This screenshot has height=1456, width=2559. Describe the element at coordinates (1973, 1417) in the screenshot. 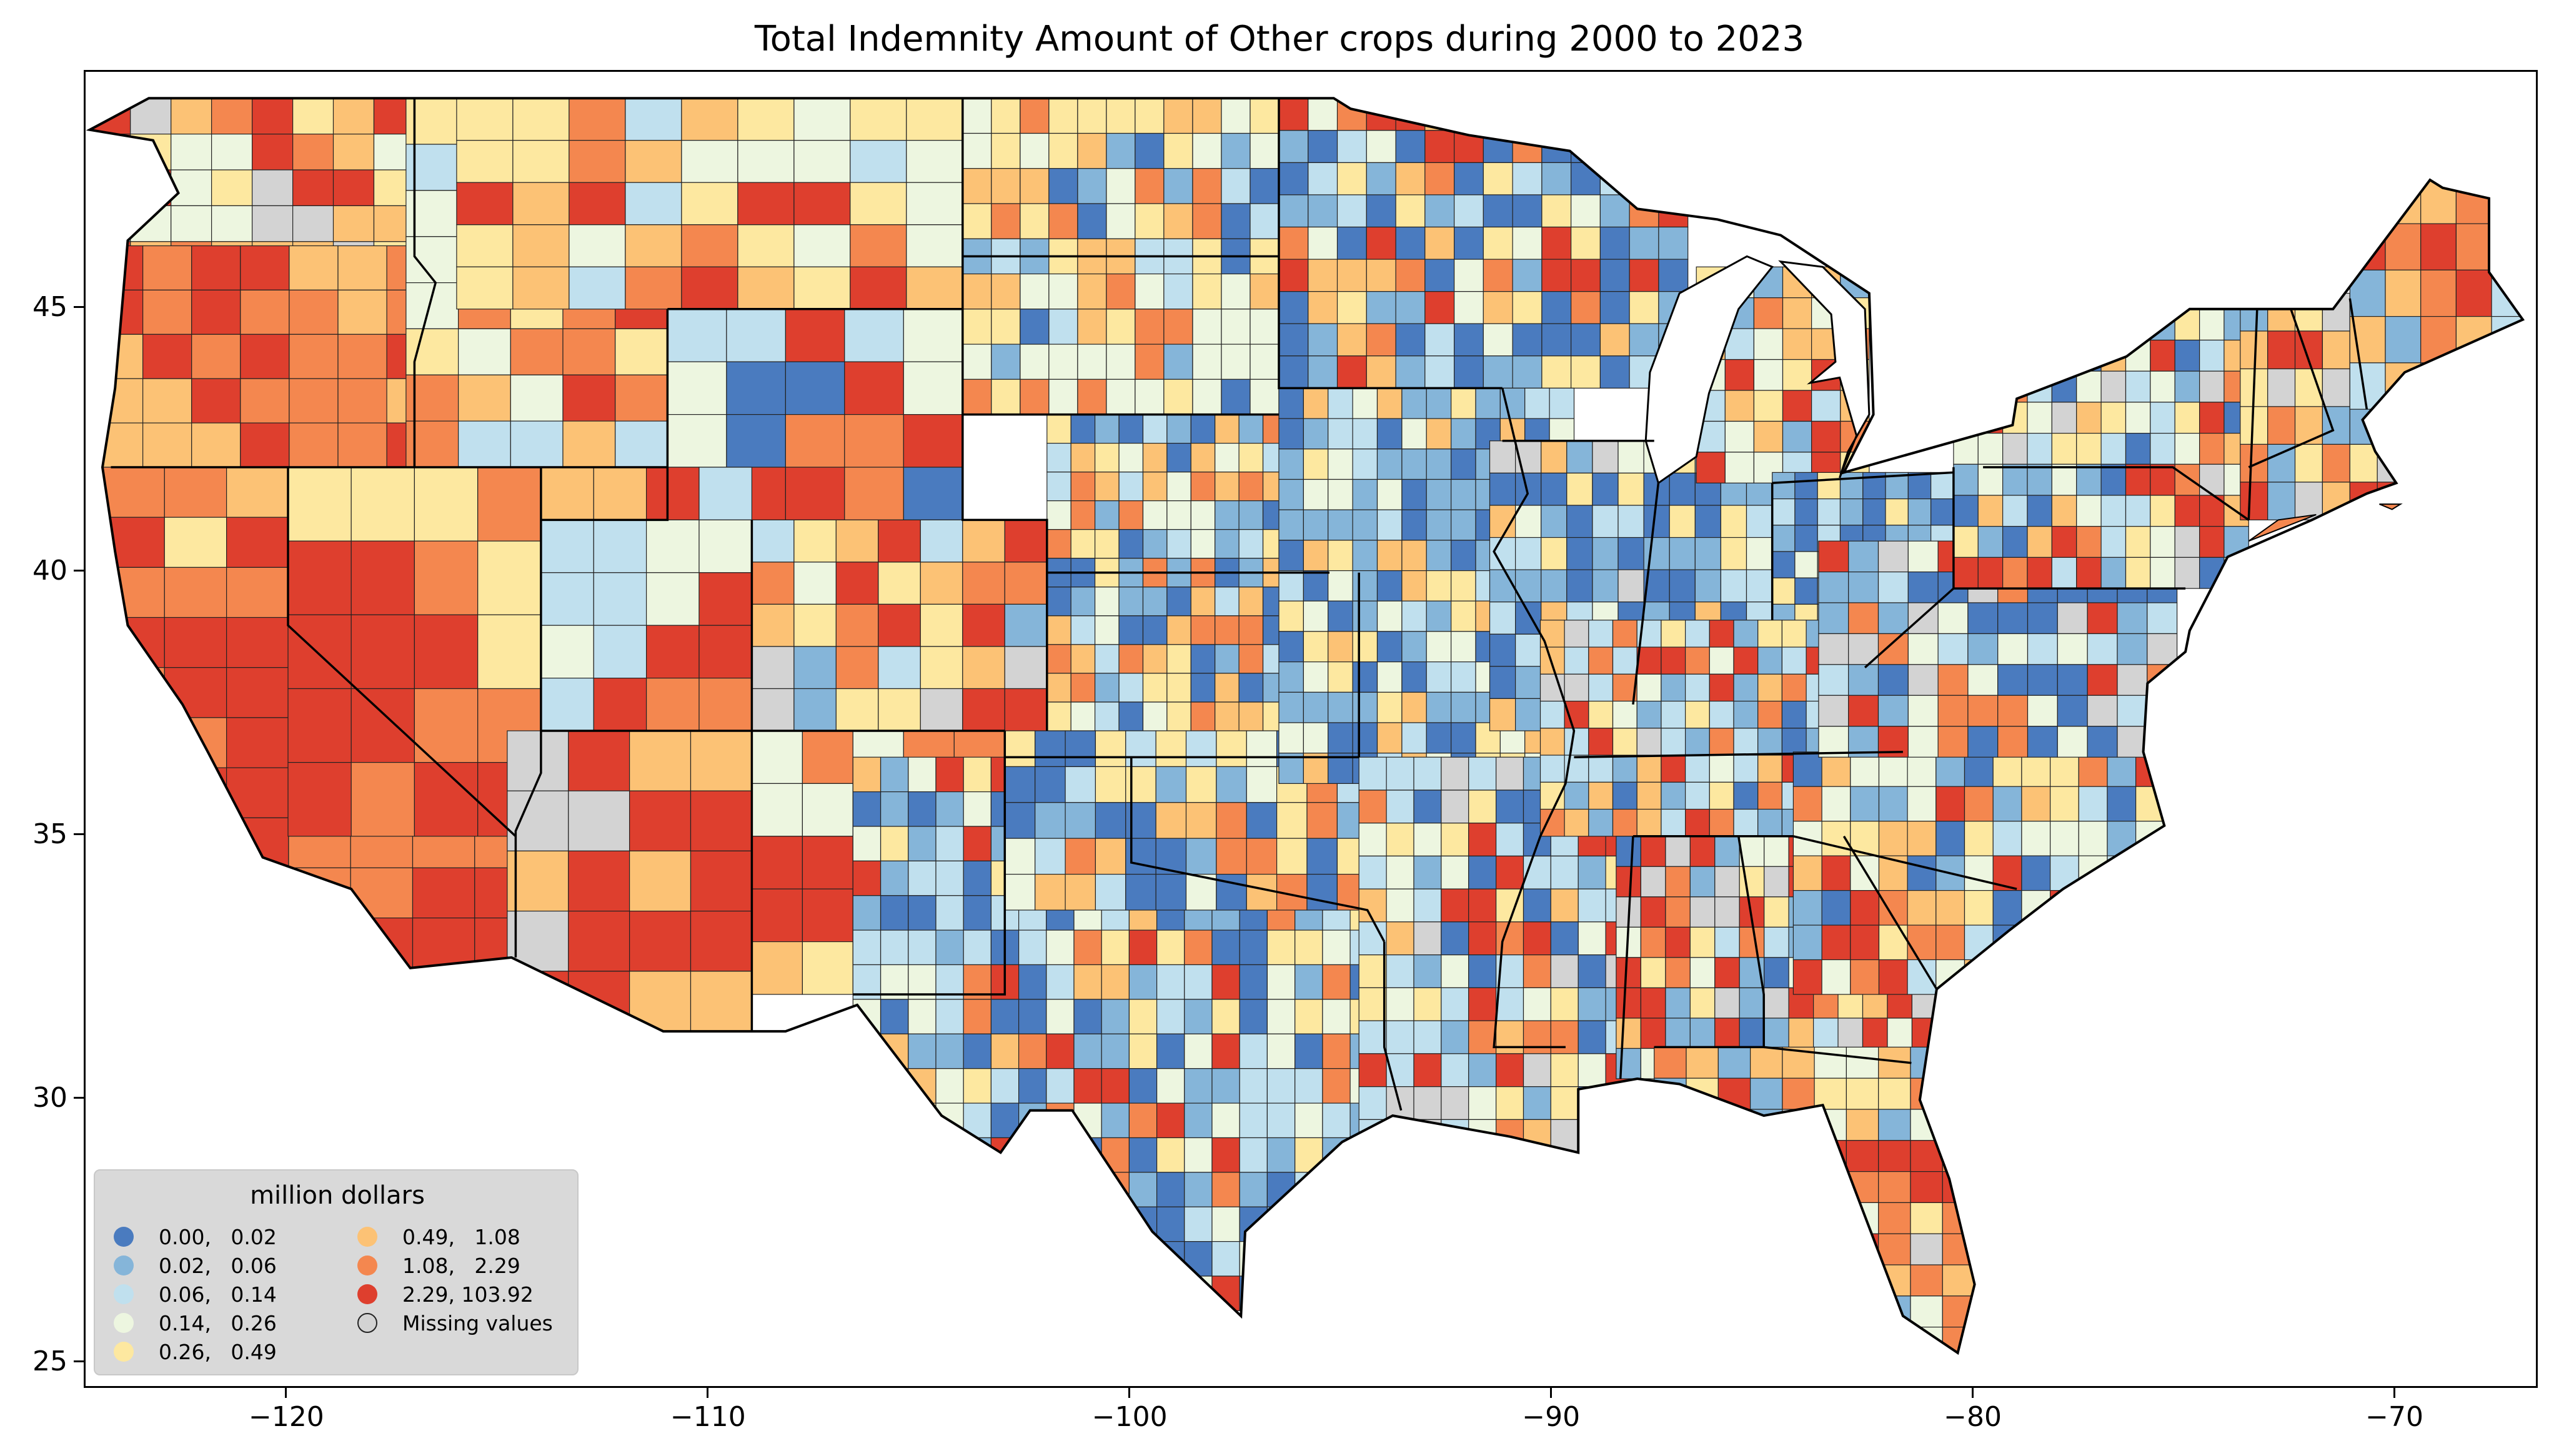

I see `x-tick-label: −80` at that location.